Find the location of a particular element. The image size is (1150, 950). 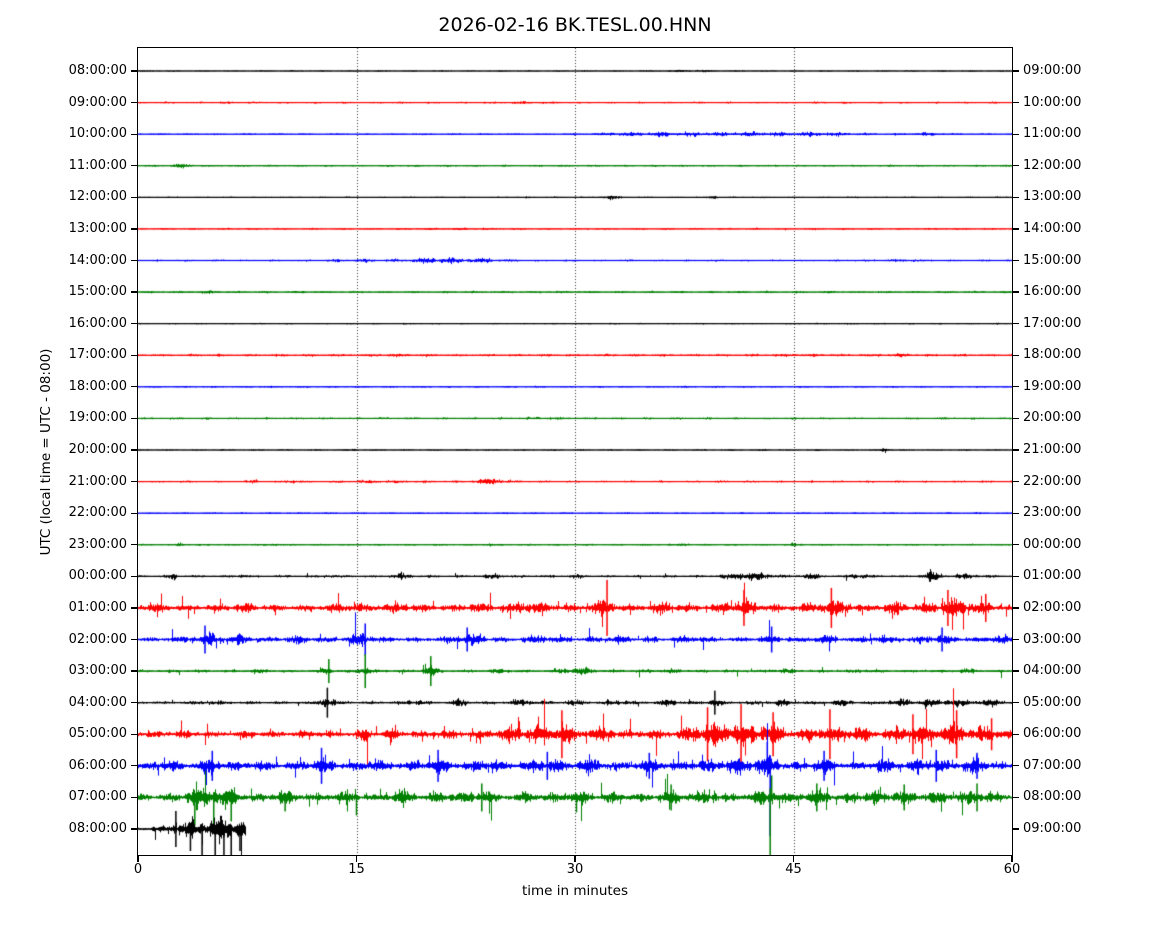

y-tick-label-right: 14:00:00 is located at coordinates (1052, 228).